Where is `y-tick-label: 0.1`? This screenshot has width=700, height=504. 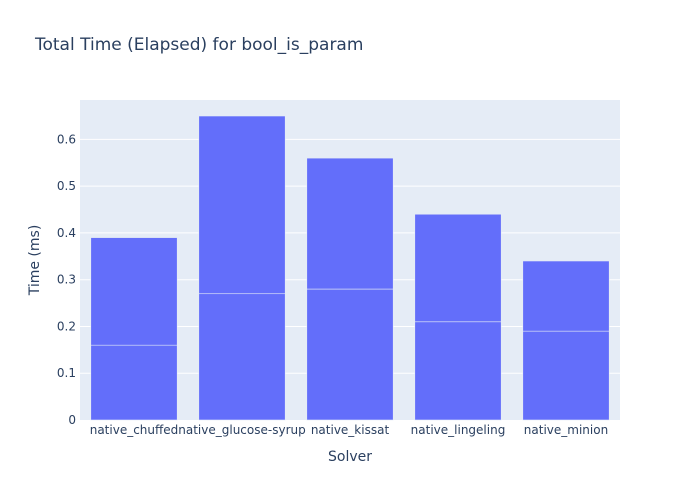
y-tick-label: 0.1 is located at coordinates (66, 373).